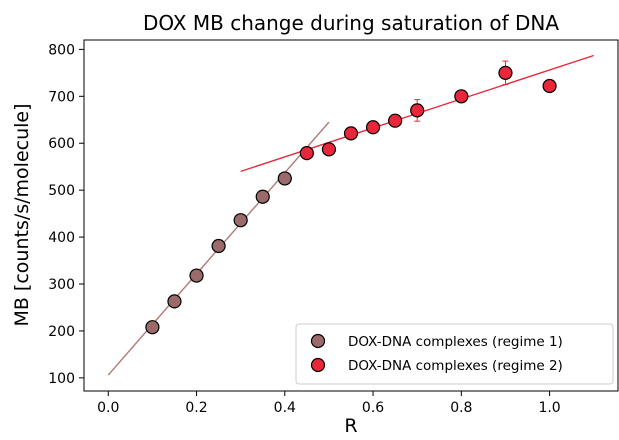  Describe the element at coordinates (455, 366) in the screenshot. I see `legend-label-2: DOX-DNA complexes (regime 2)` at that location.